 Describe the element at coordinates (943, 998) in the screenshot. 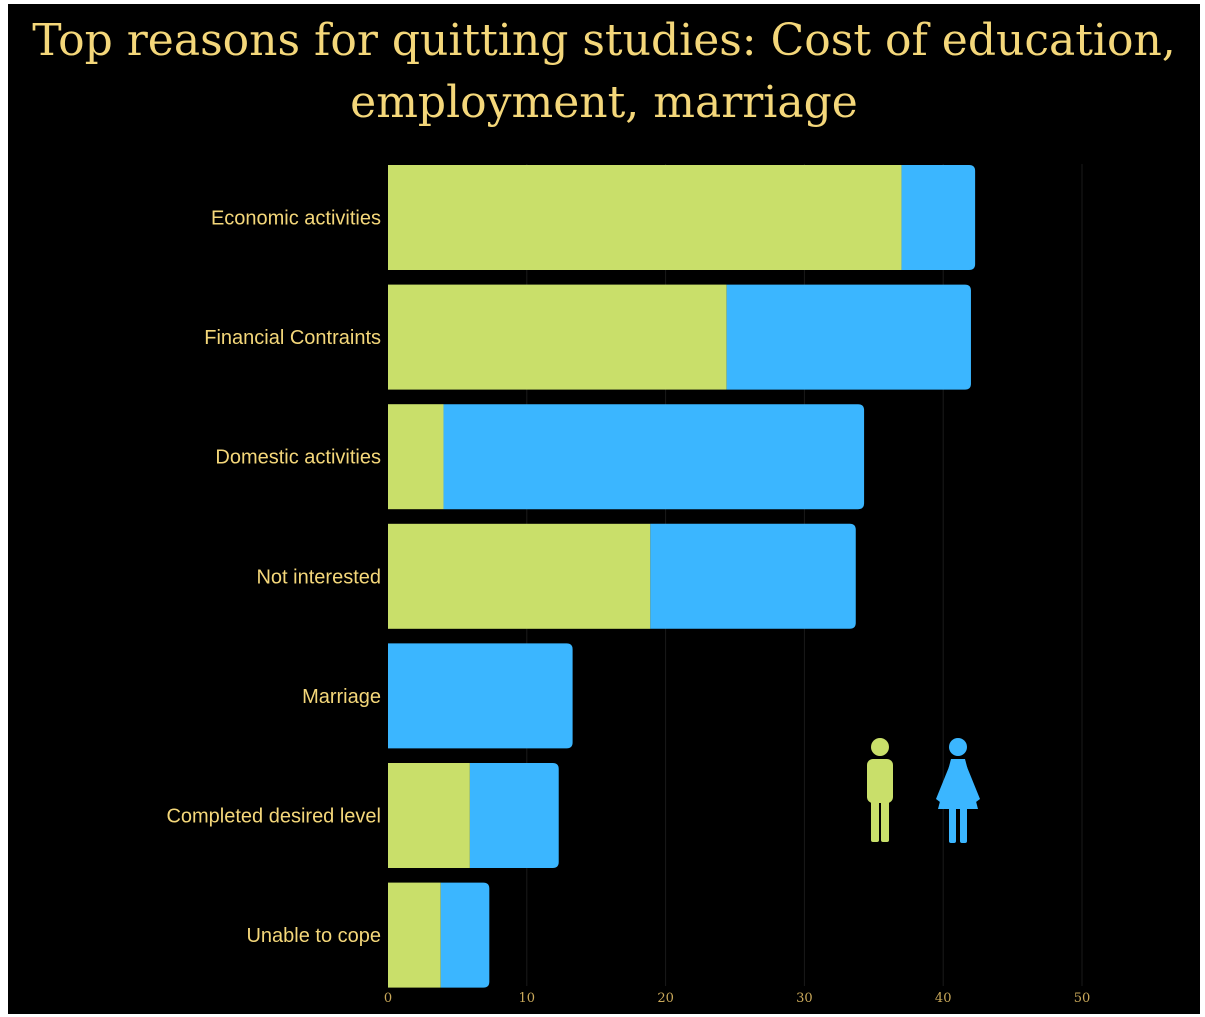

I see `x-tick-label: 40` at that location.